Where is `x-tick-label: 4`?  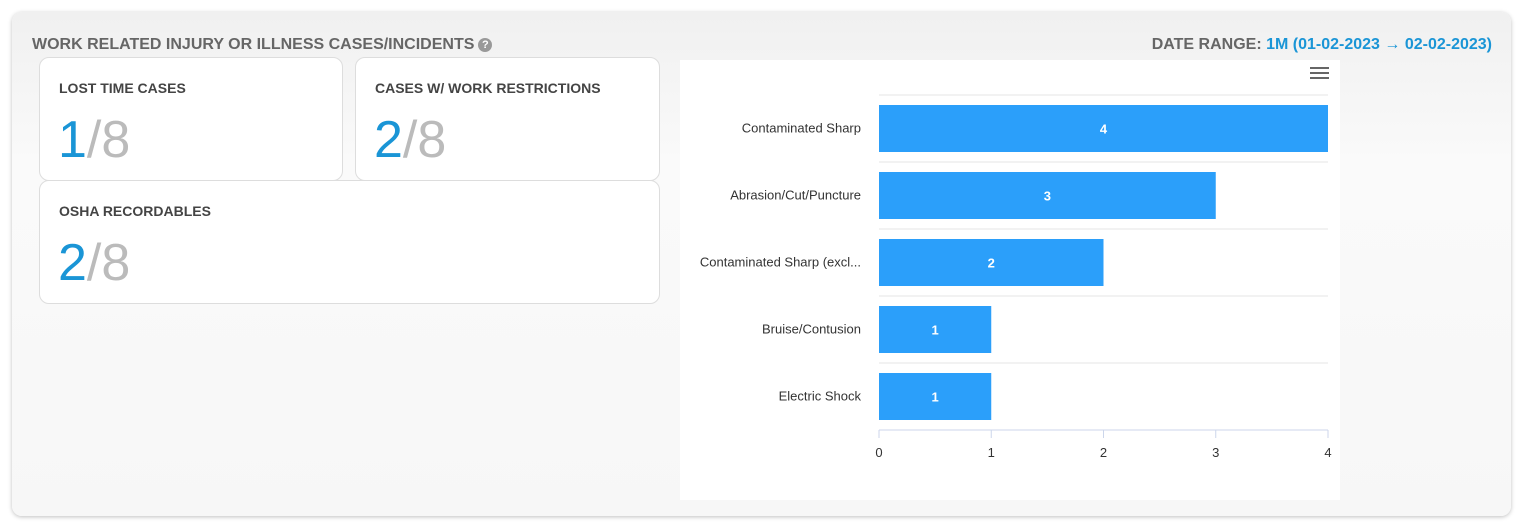
x-tick-label: 4 is located at coordinates (1327, 452).